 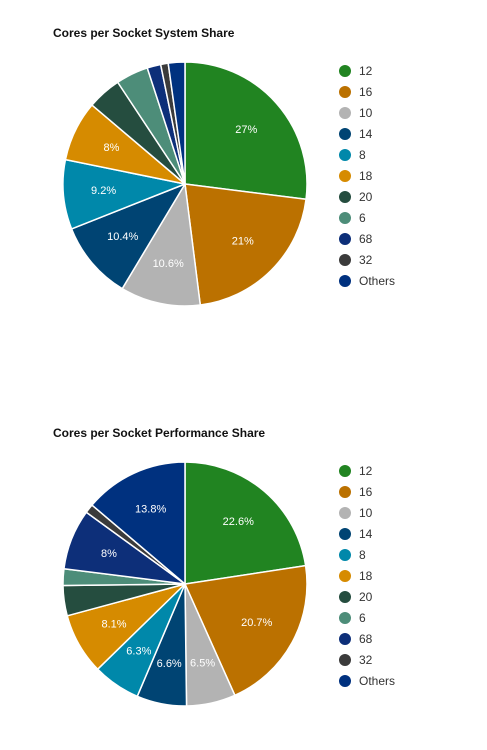 What do you see at coordinates (150, 510) in the screenshot?
I see `data-label-others: 13.8%` at bounding box center [150, 510].